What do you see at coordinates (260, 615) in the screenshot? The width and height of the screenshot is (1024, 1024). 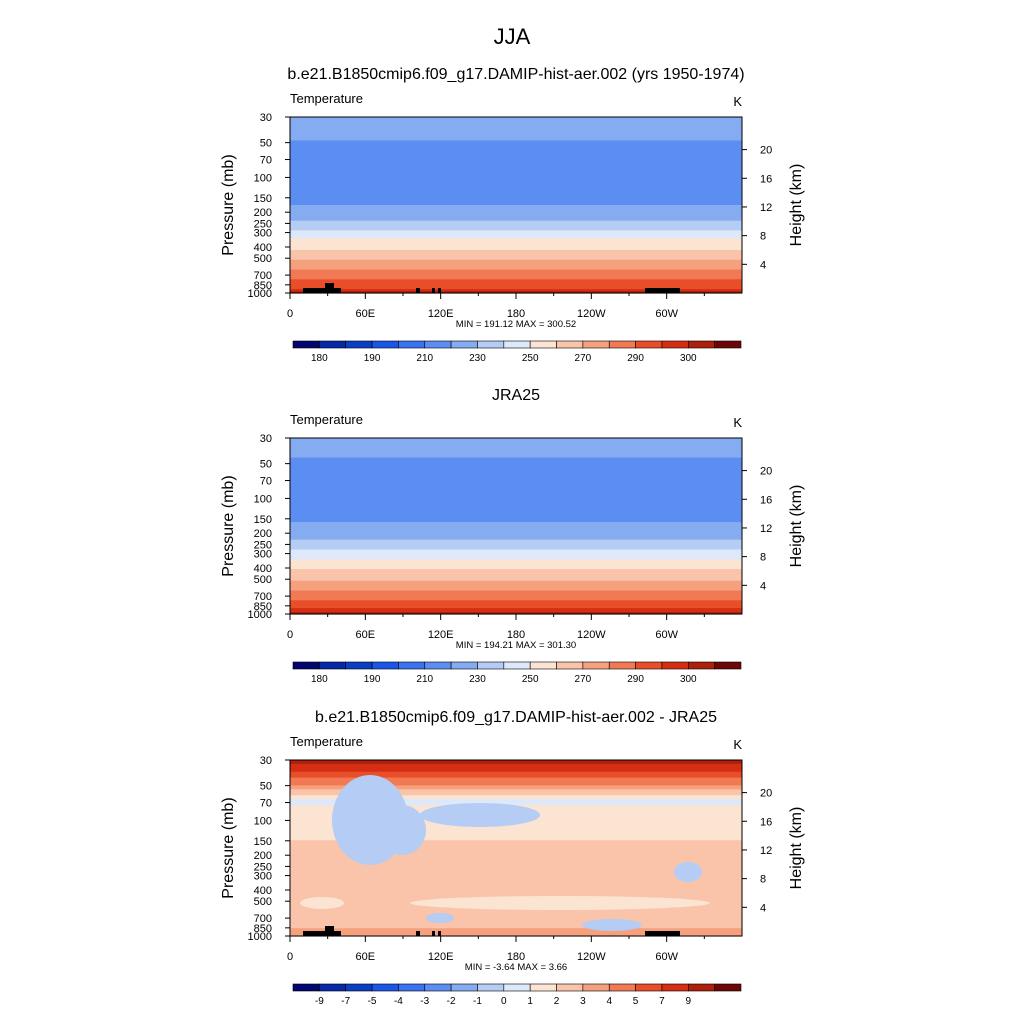 I see `y-tick-label: 1000` at bounding box center [260, 615].